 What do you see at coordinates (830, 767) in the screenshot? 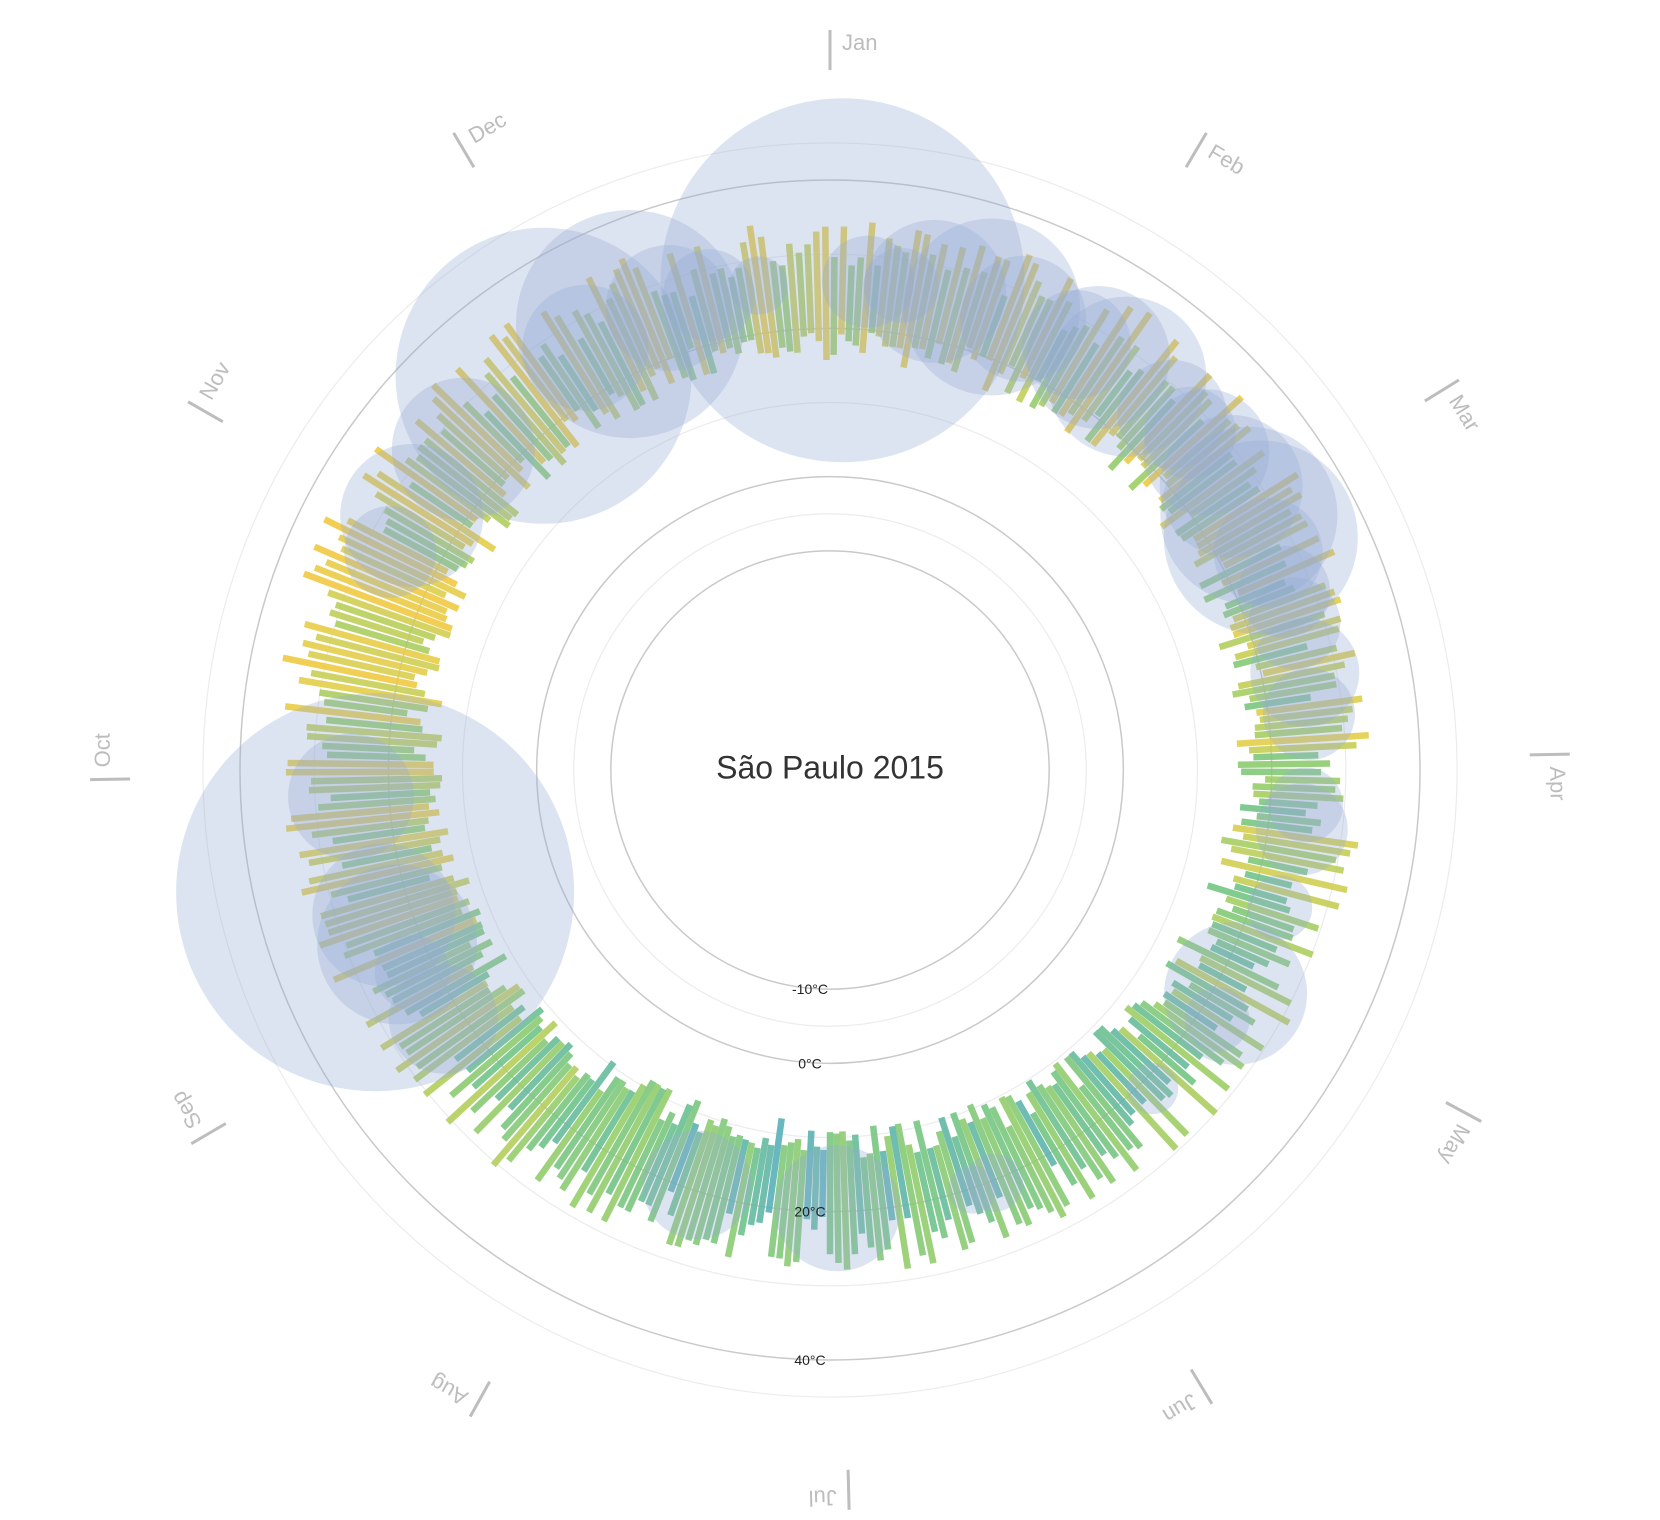
I see `chart-title: São Paulo 2015` at bounding box center [830, 767].